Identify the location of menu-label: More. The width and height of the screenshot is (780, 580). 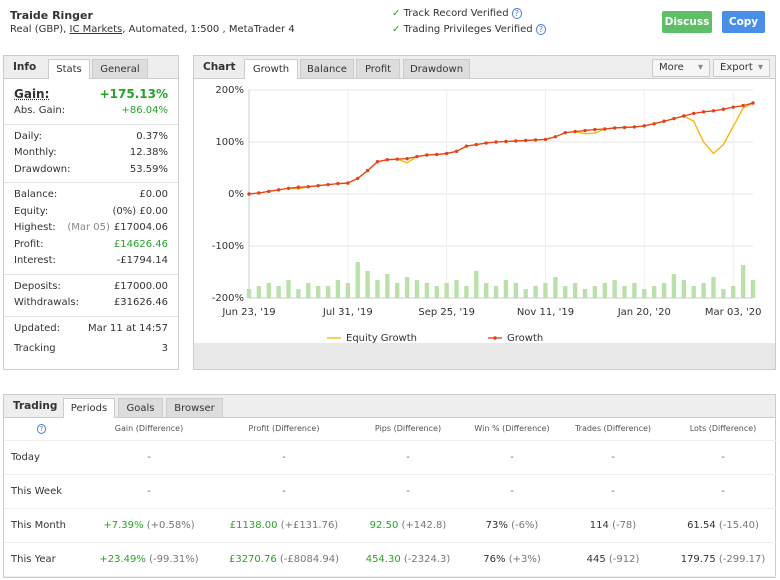
(671, 67).